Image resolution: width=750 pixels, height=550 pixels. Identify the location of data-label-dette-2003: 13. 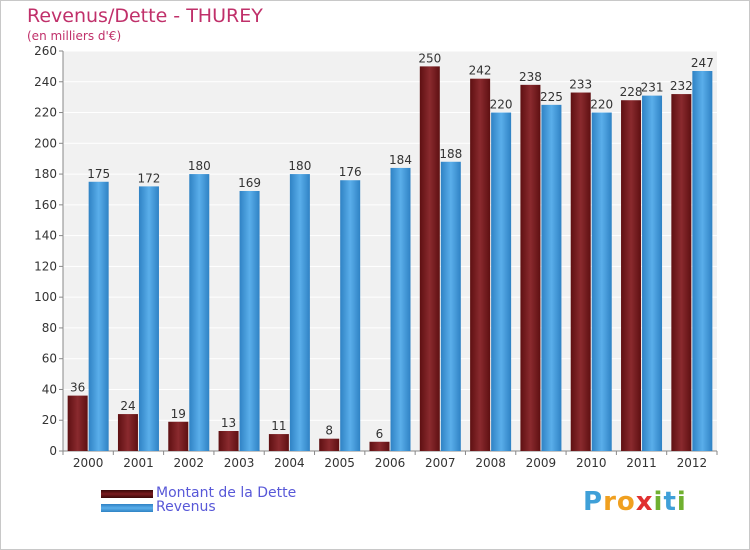
(228, 423).